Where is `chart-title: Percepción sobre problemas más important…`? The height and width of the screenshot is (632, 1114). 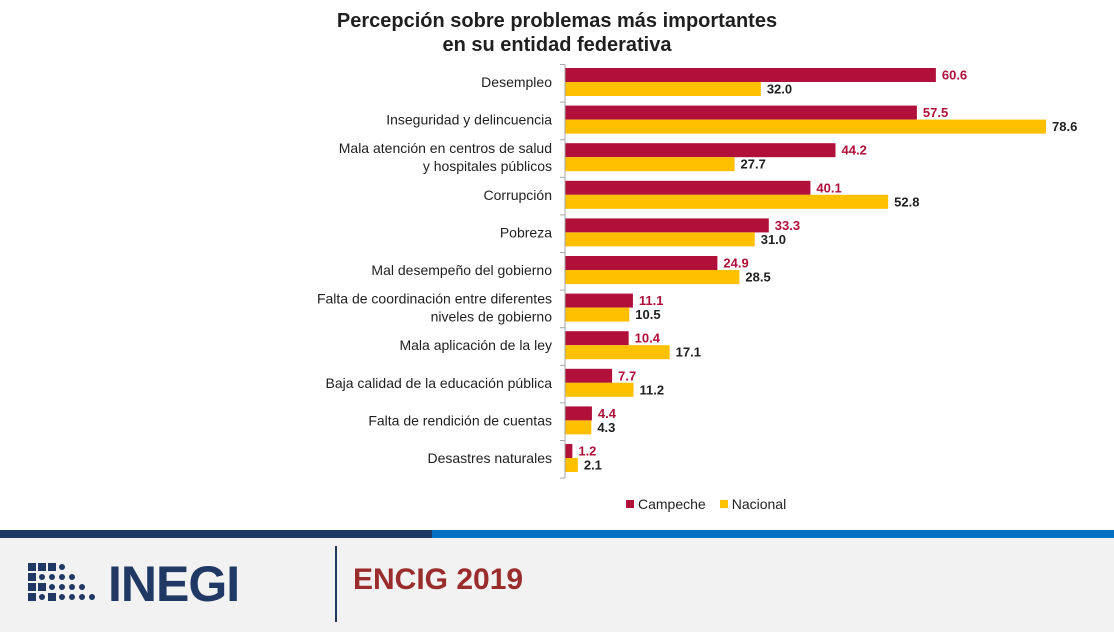 chart-title: Percepción sobre problemas más important… is located at coordinates (557, 33).